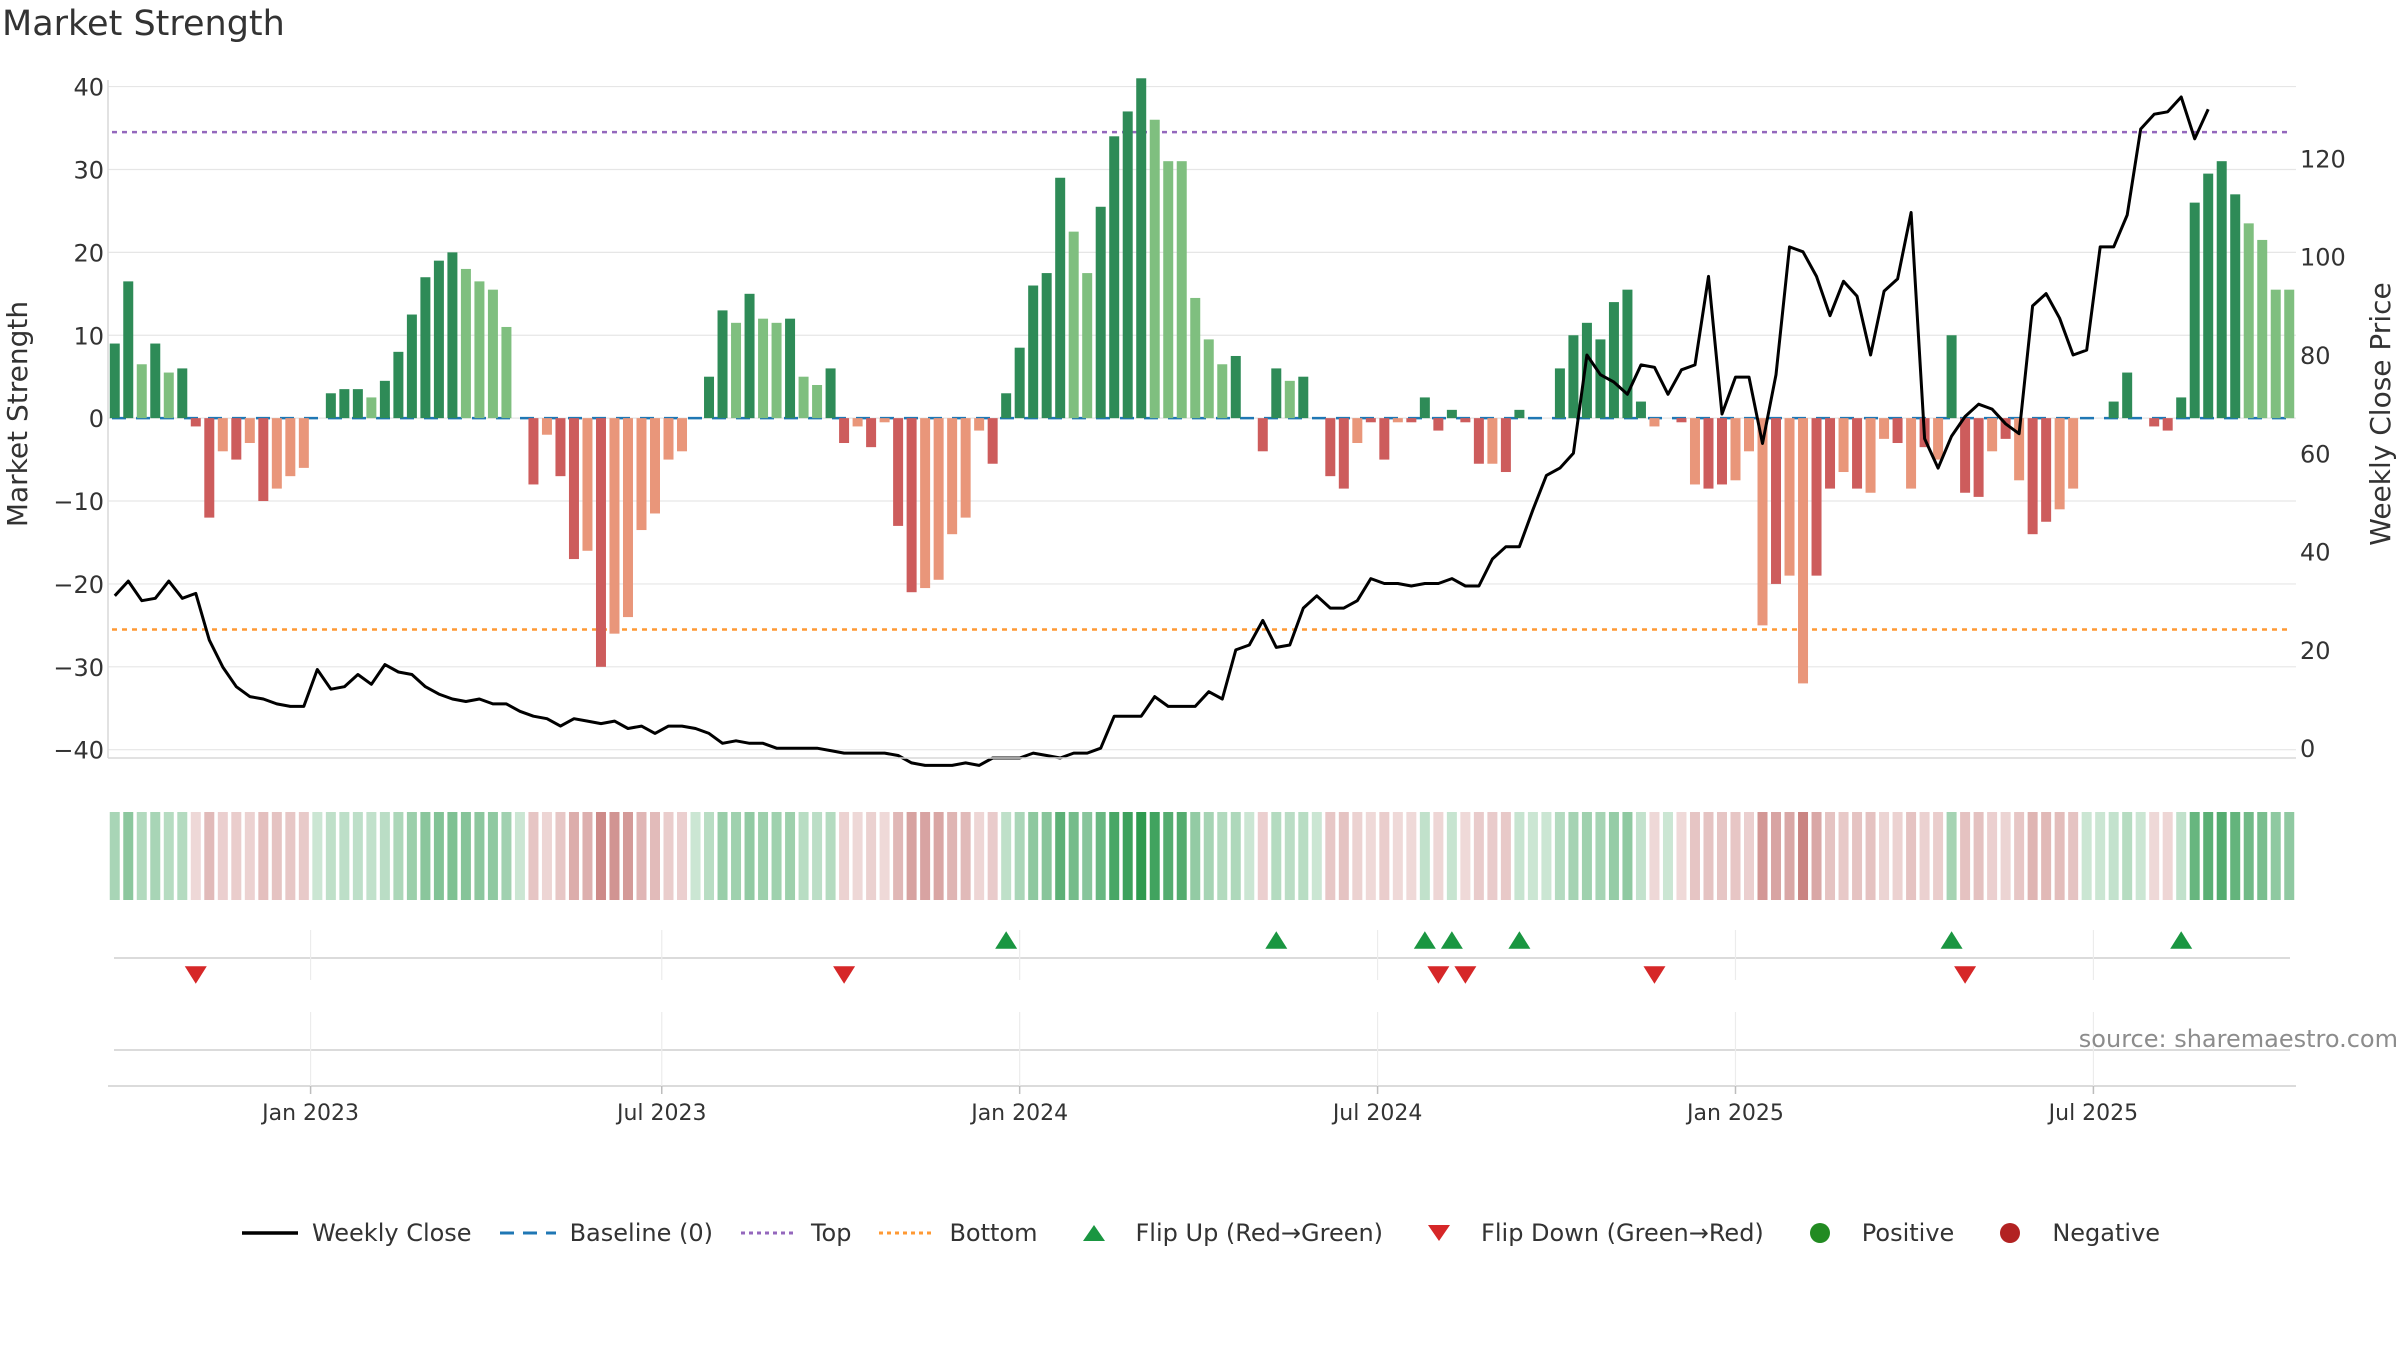  What do you see at coordinates (1872, 1233) in the screenshot?
I see `legend-item: Positive` at bounding box center [1872, 1233].